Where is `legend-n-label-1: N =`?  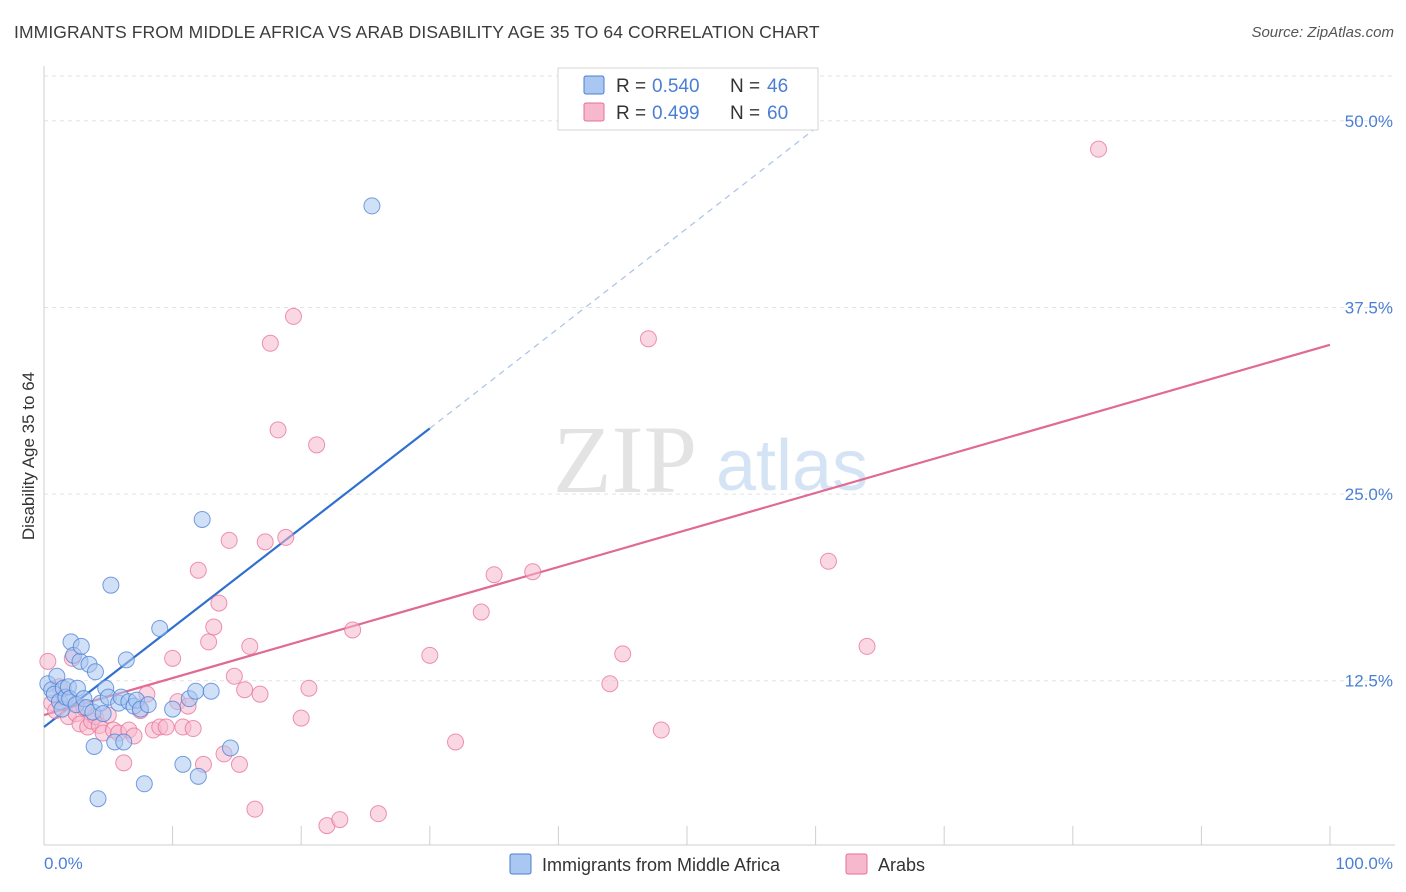 legend-n-label-1: N = is located at coordinates (745, 86).